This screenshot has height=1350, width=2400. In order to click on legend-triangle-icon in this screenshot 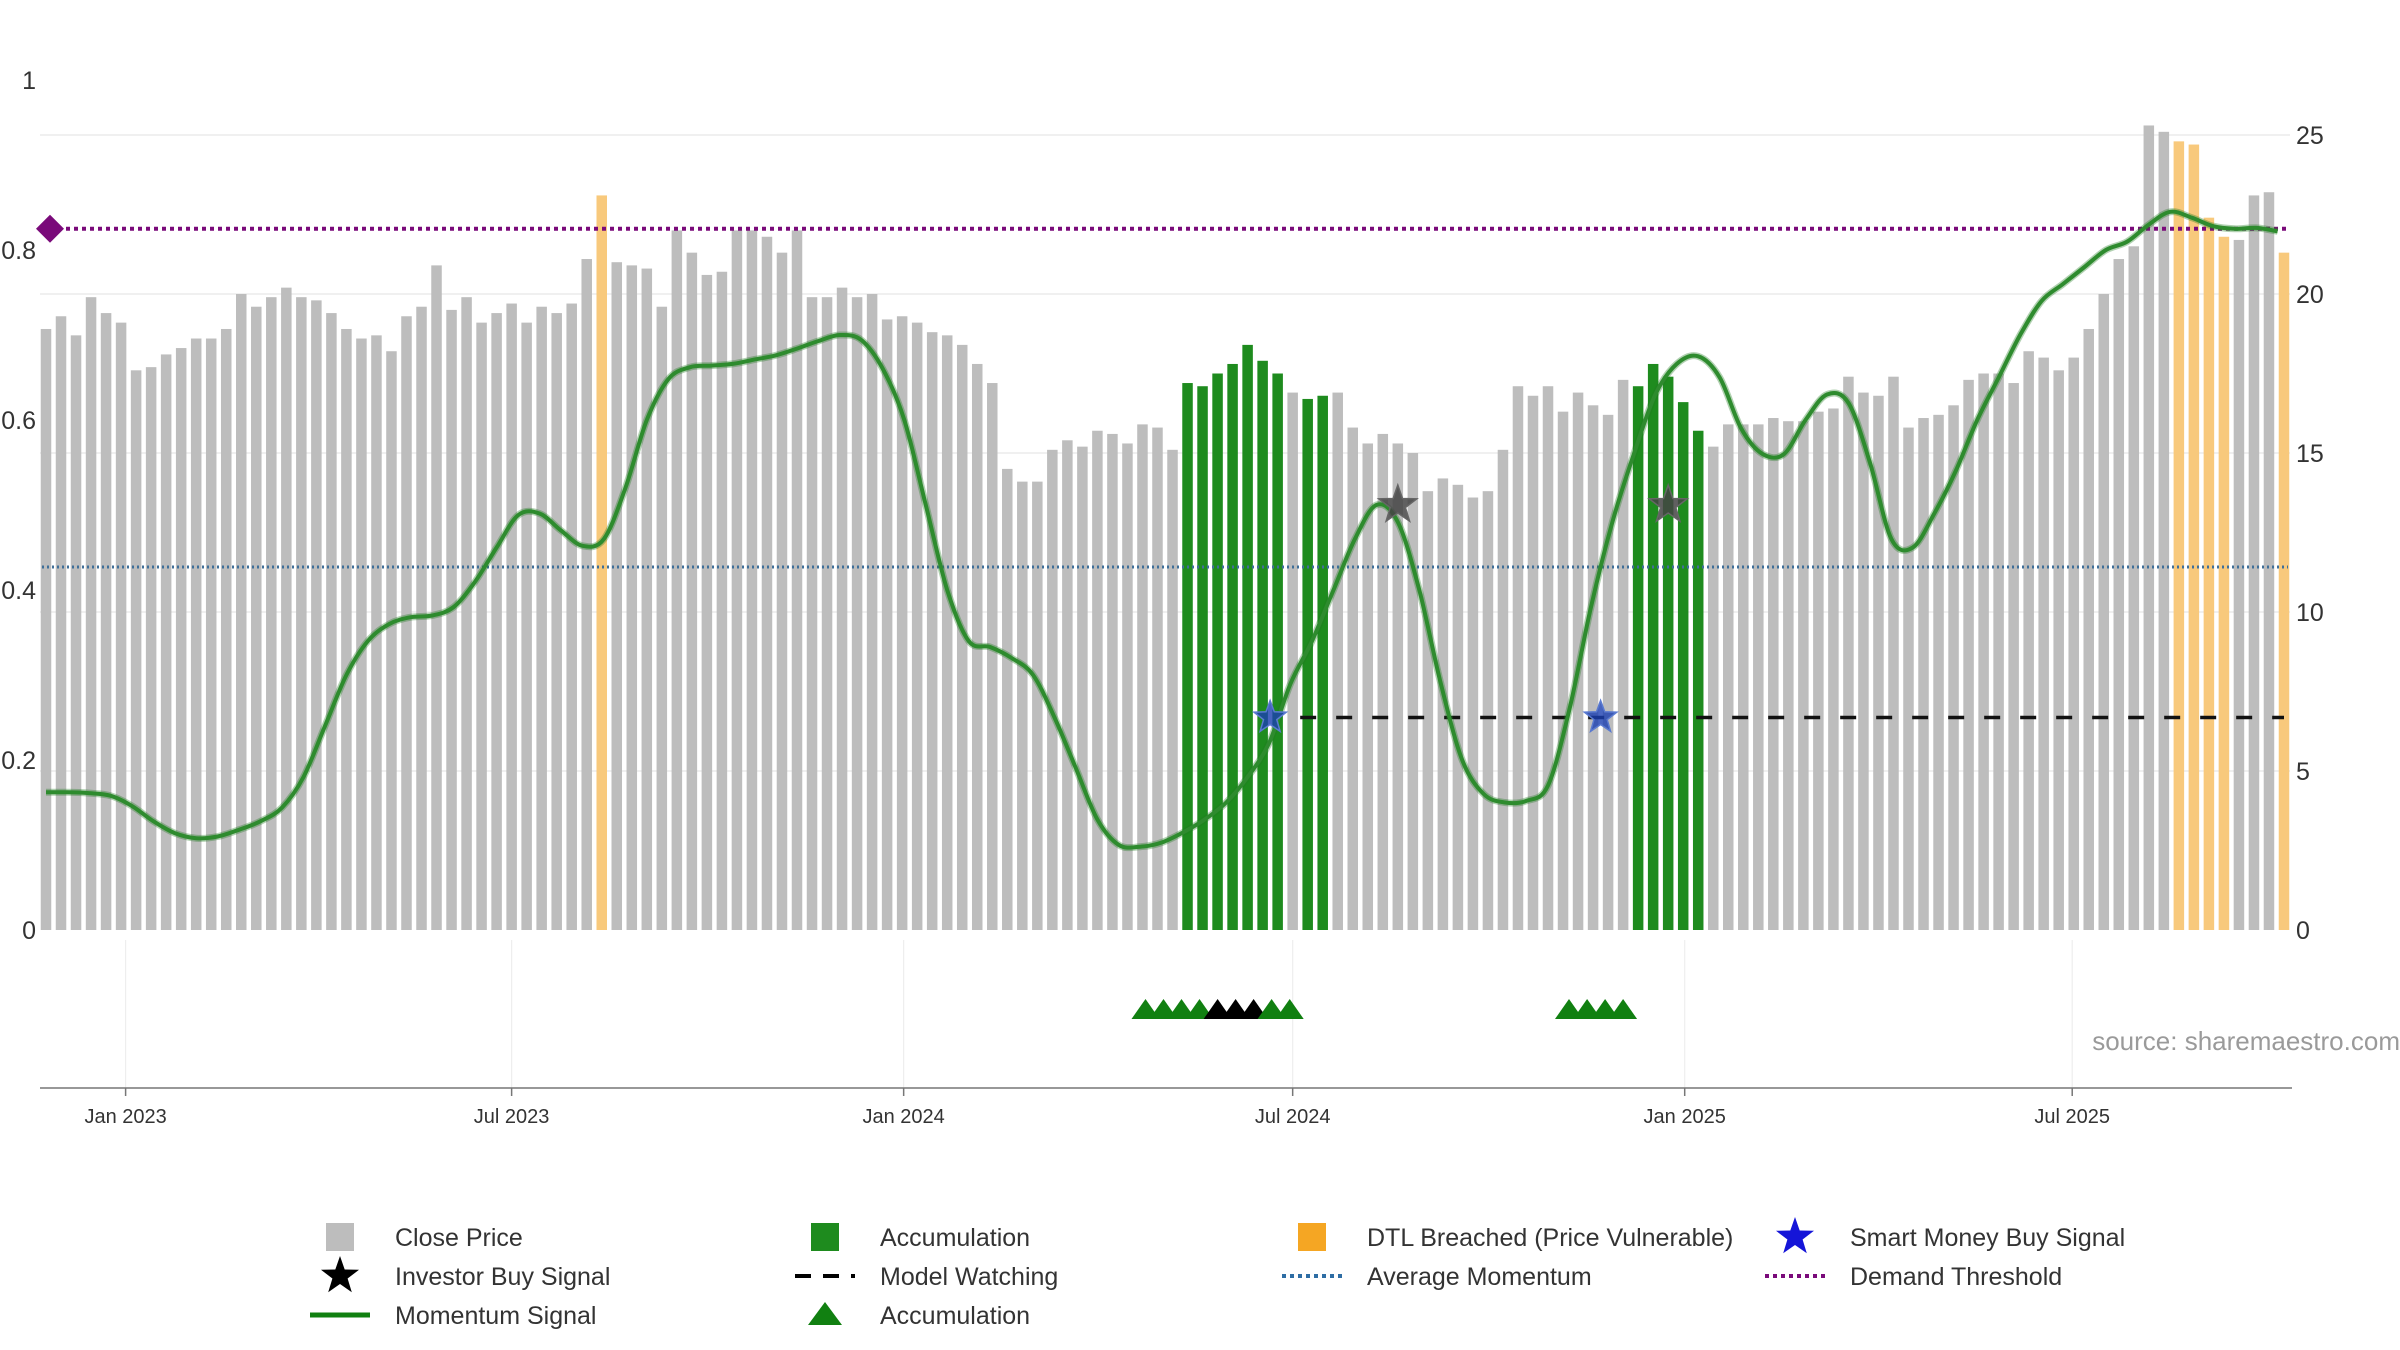, I will do `click(825, 1313)`.